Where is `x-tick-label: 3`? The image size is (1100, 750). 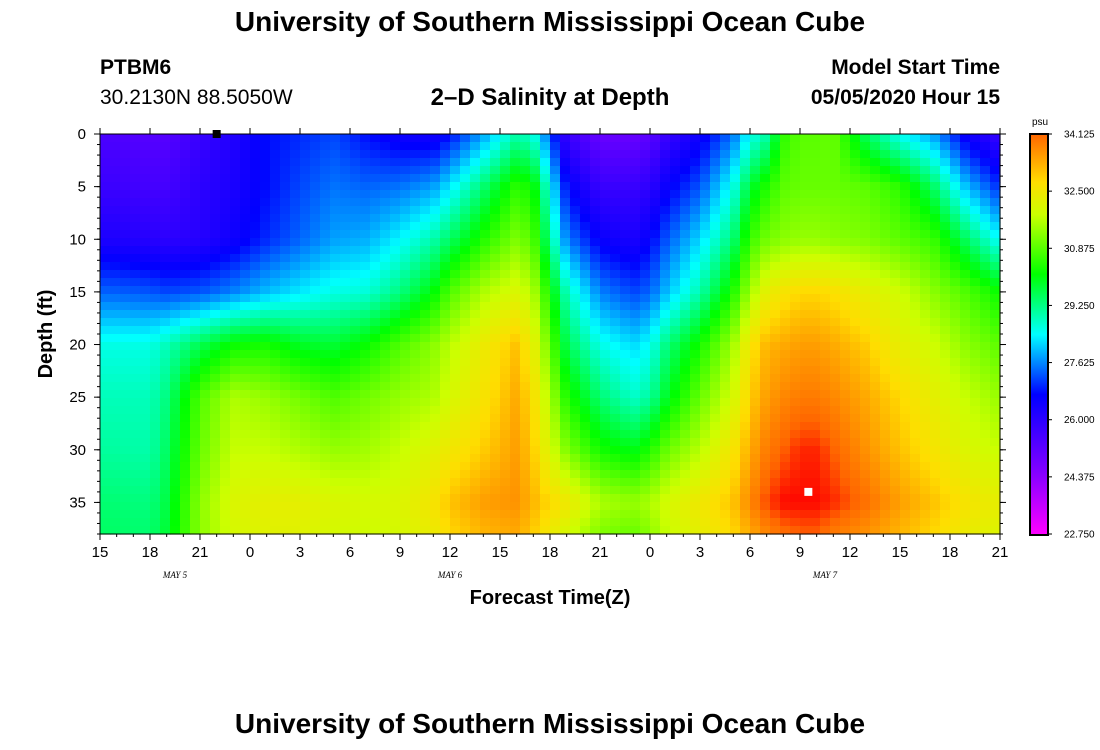 x-tick-label: 3 is located at coordinates (700, 552).